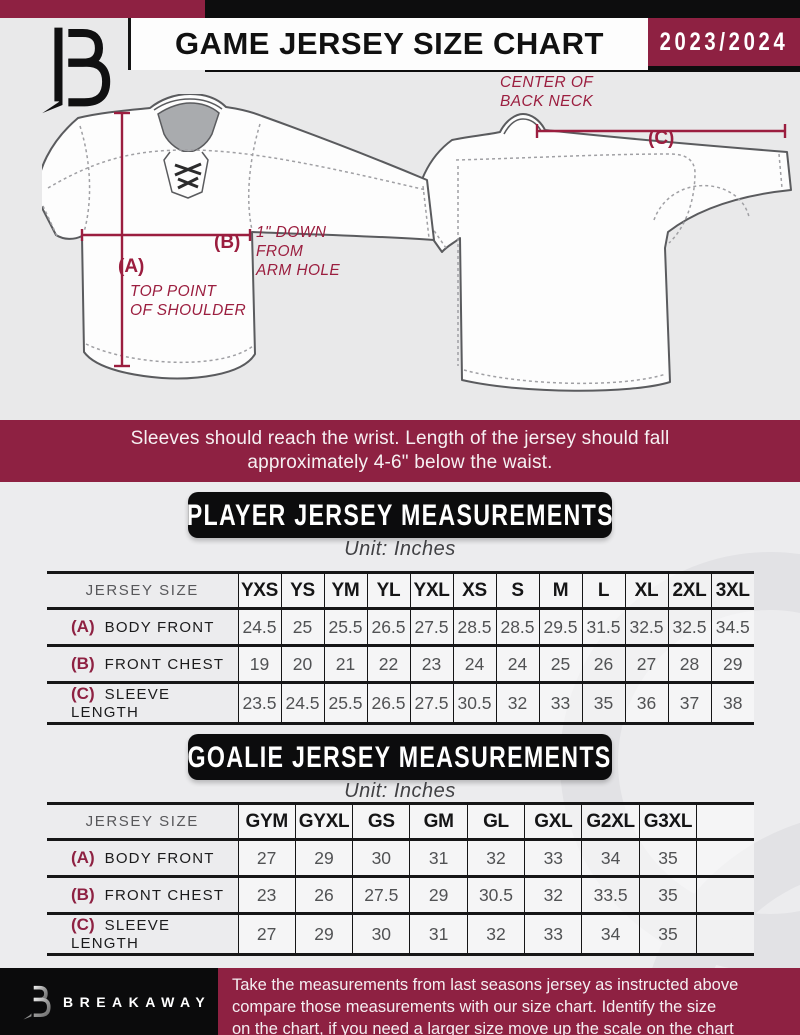 The image size is (800, 1035). I want to click on goalie-section-banner: GOALIE JERSEY MEASUREMENTS, so click(400, 757).